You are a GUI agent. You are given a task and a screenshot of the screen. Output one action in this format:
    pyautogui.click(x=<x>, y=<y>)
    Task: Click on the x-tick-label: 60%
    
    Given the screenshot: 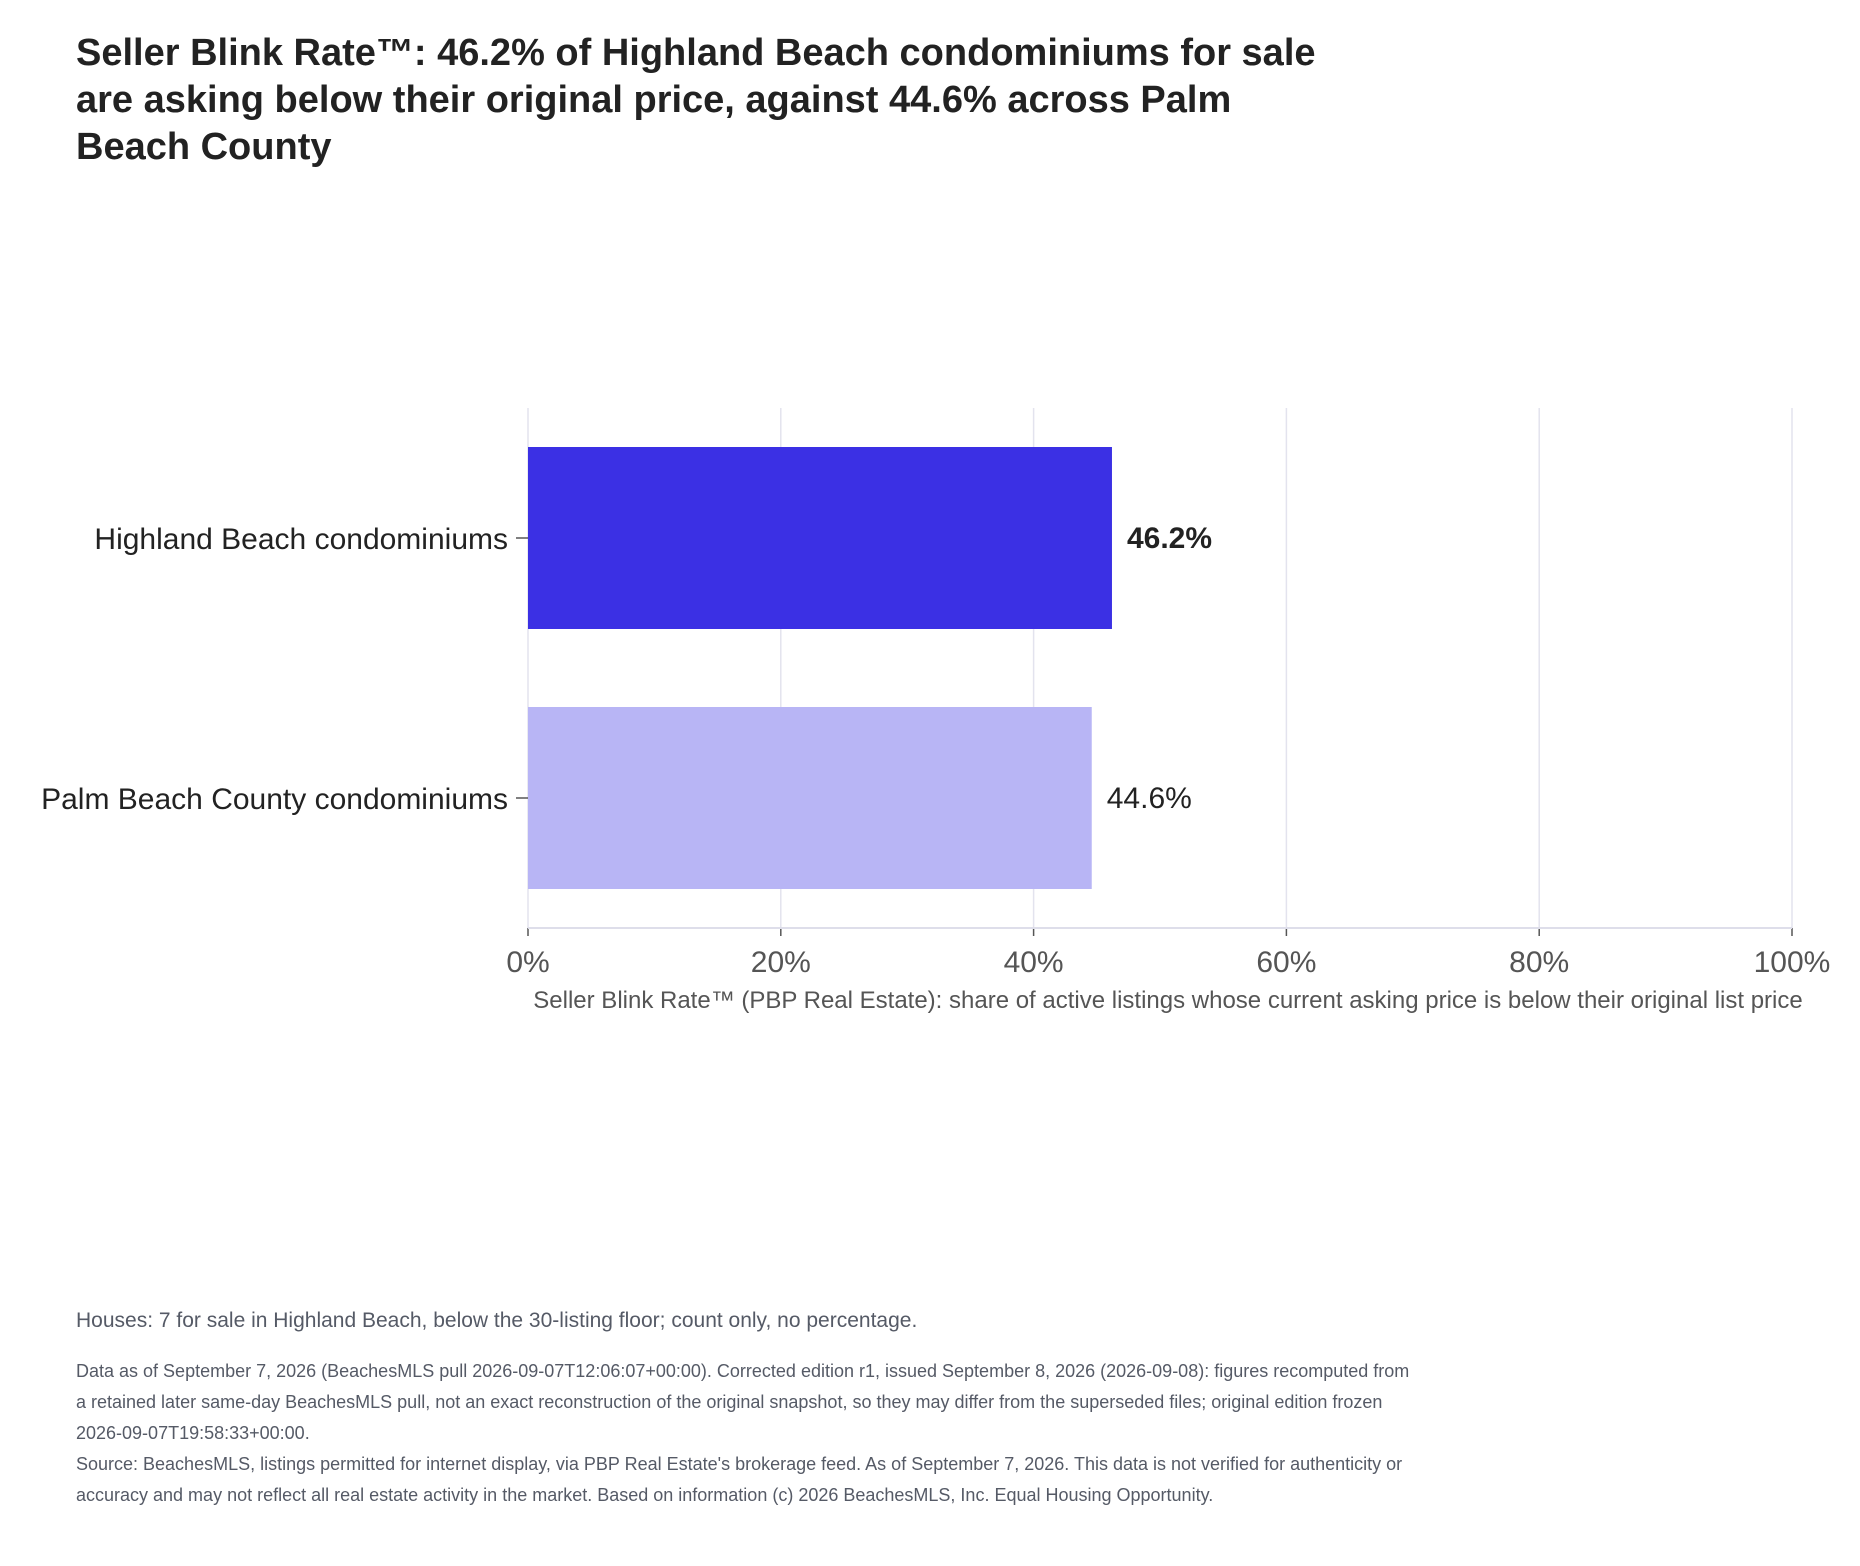 What is the action you would take?
    pyautogui.click(x=1286, y=962)
    